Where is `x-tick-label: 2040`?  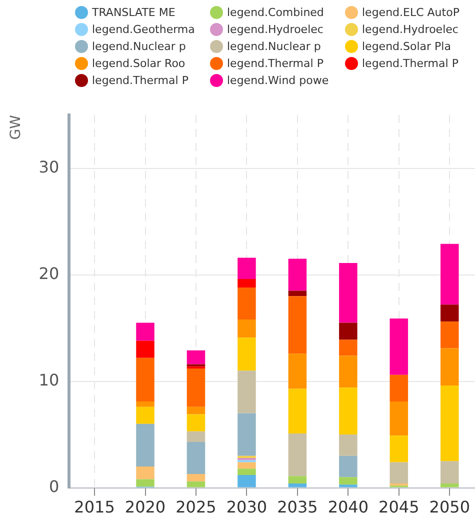
x-tick-label: 2040 is located at coordinates (348, 507).